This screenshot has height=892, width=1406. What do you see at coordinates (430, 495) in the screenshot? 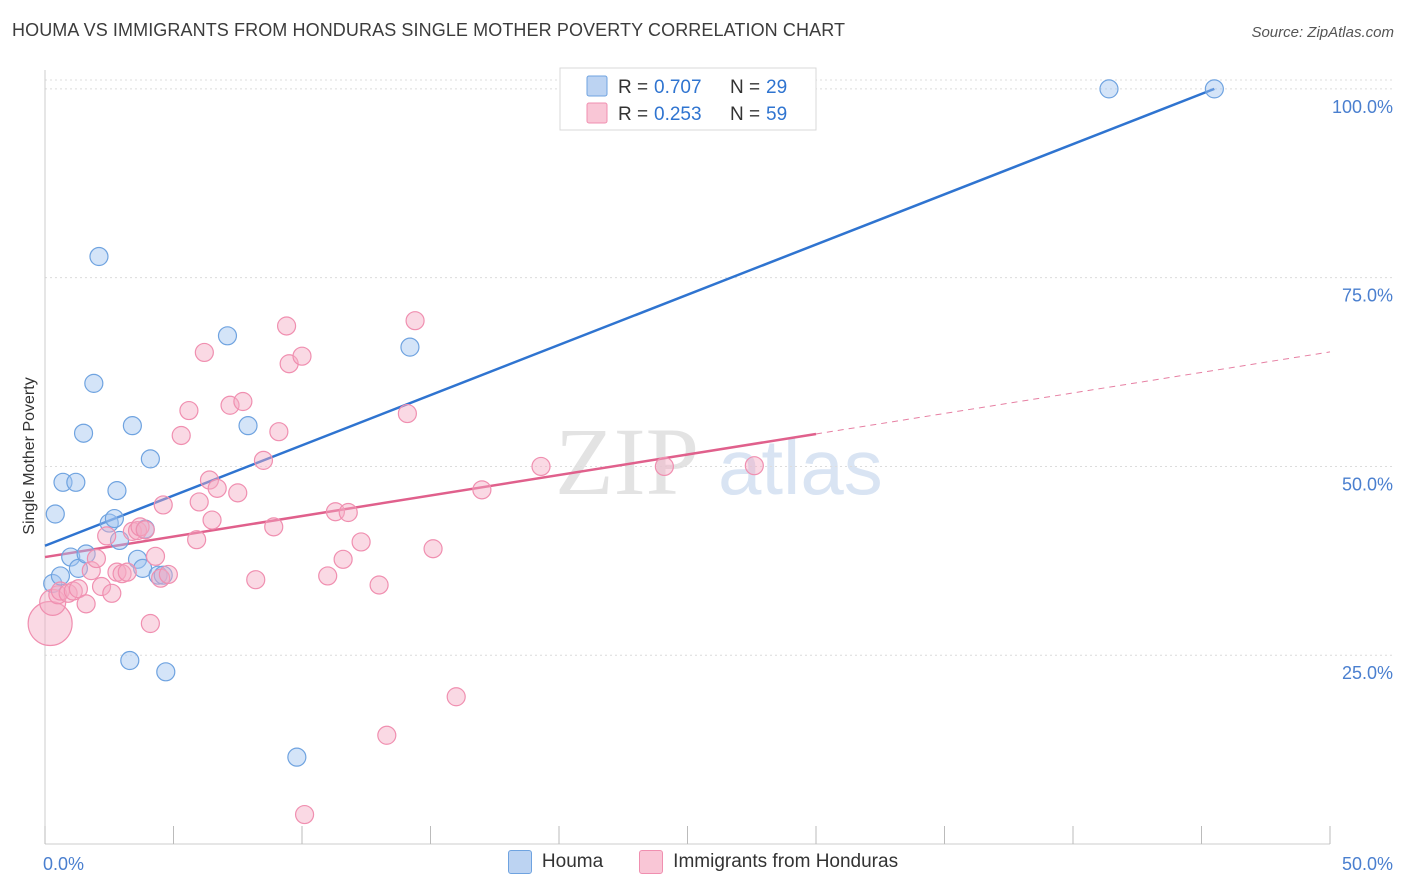
I see `trend-line-honduras` at bounding box center [430, 495].